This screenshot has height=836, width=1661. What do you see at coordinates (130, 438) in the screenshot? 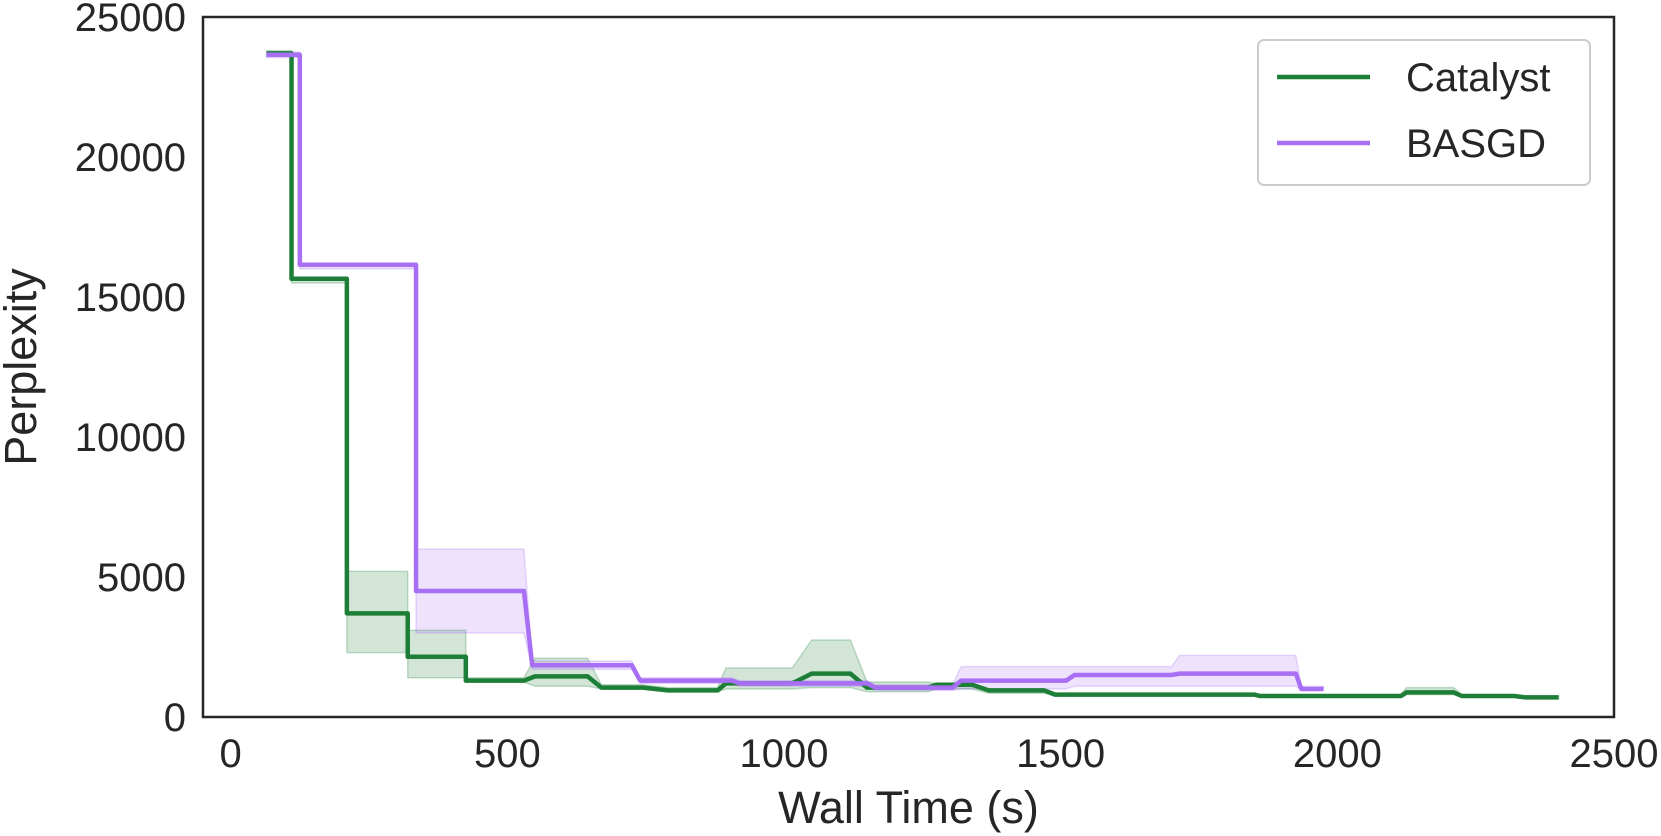
I see `y-tick-label: 10000` at bounding box center [130, 438].